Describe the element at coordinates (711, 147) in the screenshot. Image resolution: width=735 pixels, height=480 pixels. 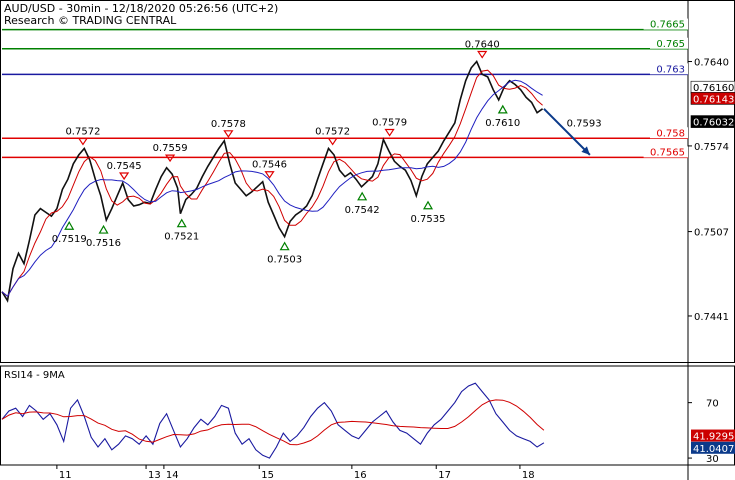
I see `y-tick-label: 0.7574` at that location.